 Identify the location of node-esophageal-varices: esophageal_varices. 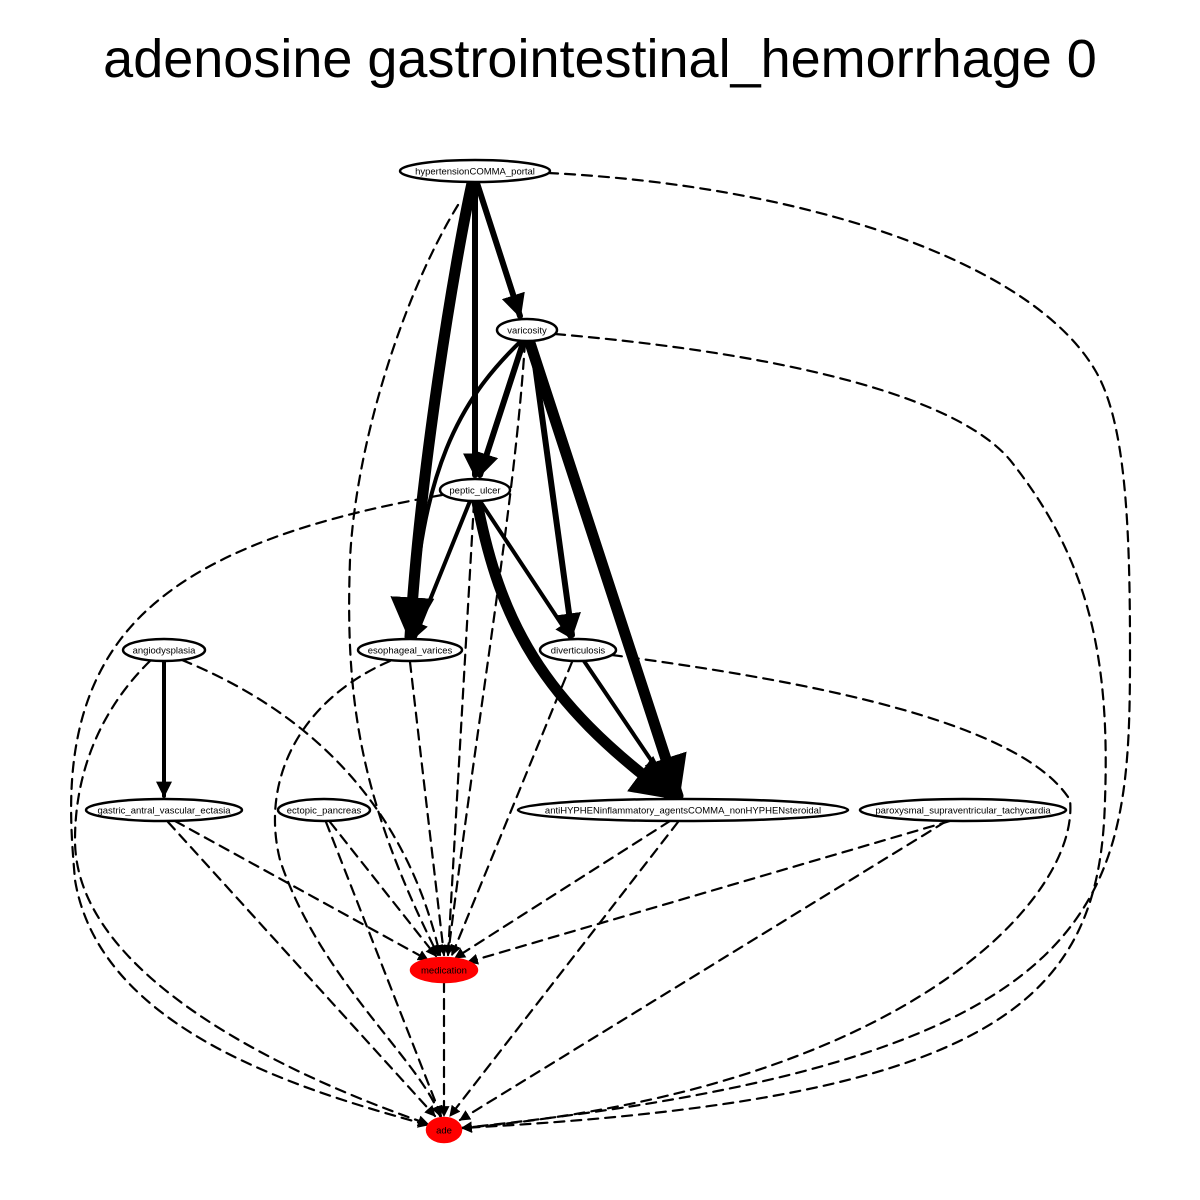
(410, 650).